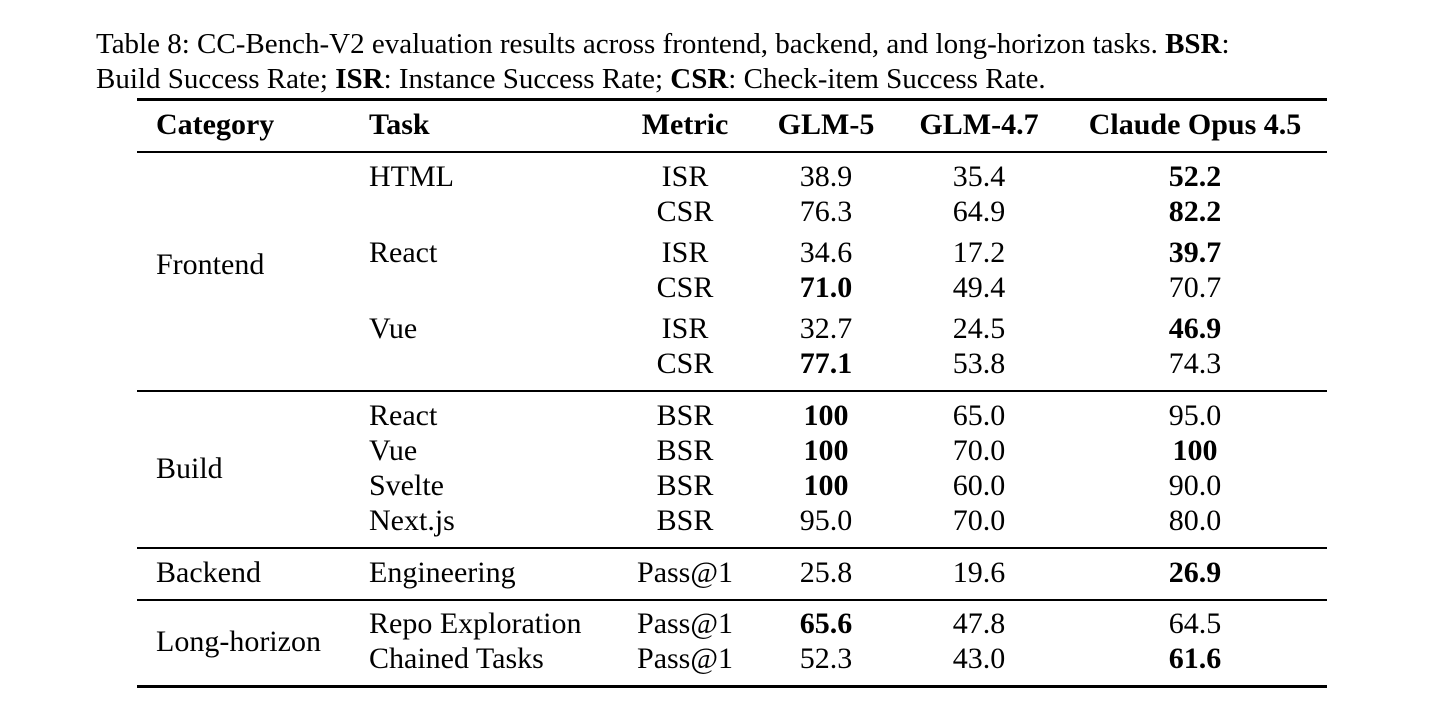  Describe the element at coordinates (826, 211) in the screenshot. I see `cell-glm5: 76.3` at that location.